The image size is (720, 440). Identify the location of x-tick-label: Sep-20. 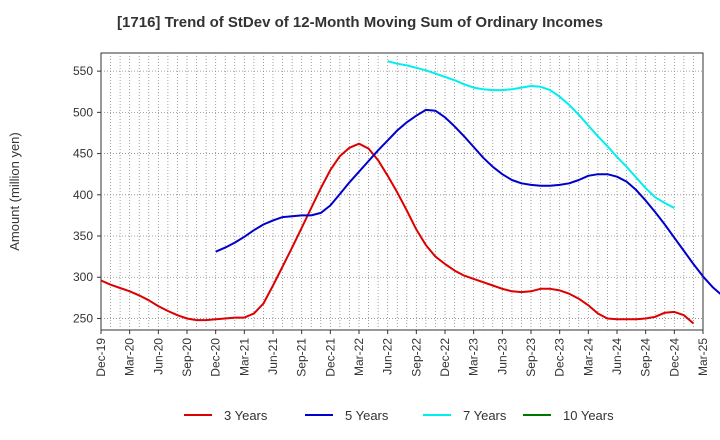
(187, 357).